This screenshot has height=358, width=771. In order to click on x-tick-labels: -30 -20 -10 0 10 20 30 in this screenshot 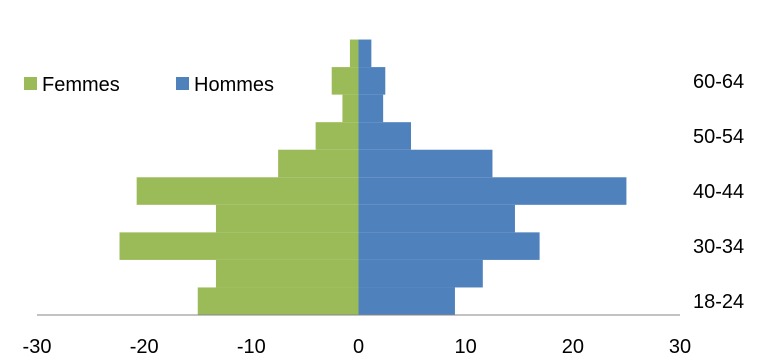, I will do `click(357, 347)`.